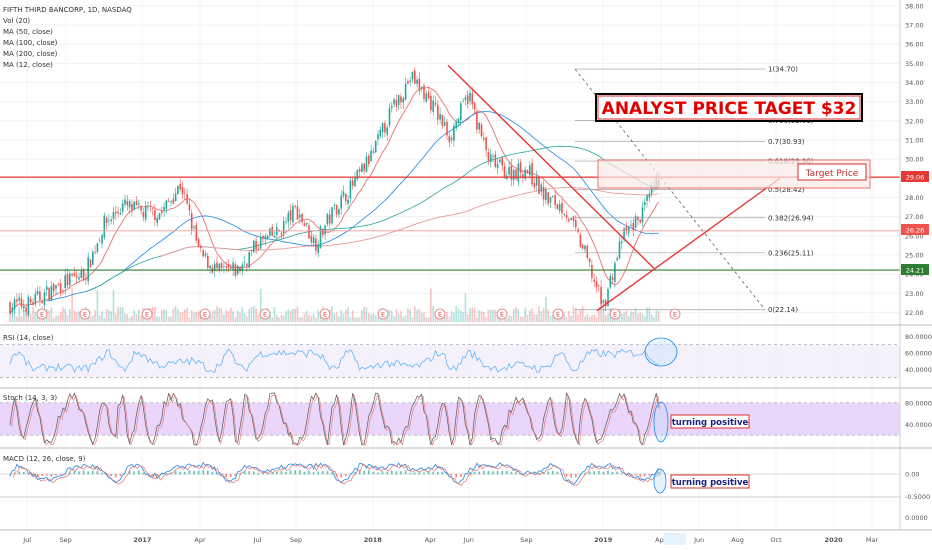 This screenshot has height=550, width=932. I want to click on price-tick-label: 36.00, so click(914, 45).